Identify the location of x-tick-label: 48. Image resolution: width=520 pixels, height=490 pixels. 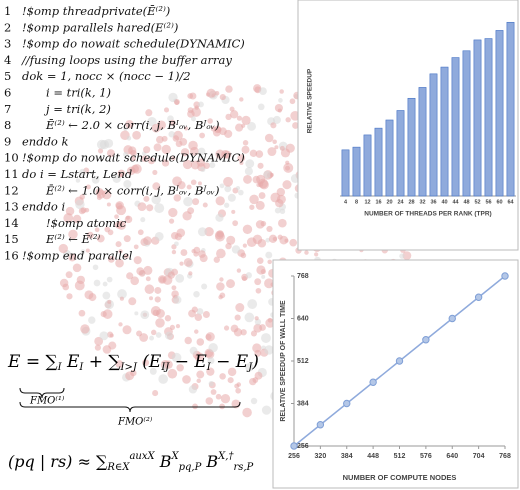
(466, 202).